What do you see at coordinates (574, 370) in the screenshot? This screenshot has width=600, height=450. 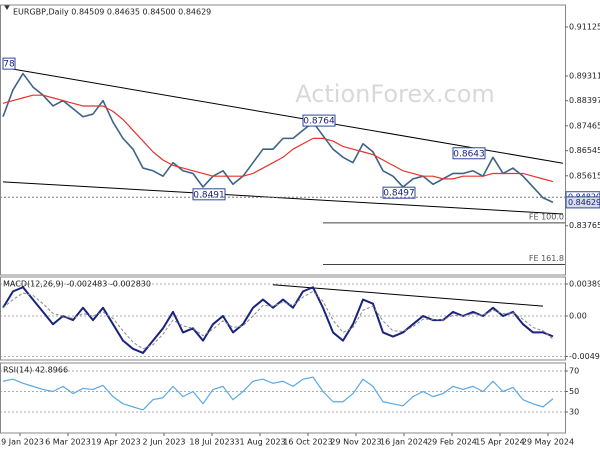 I see `y-tick-label: 70` at bounding box center [574, 370].